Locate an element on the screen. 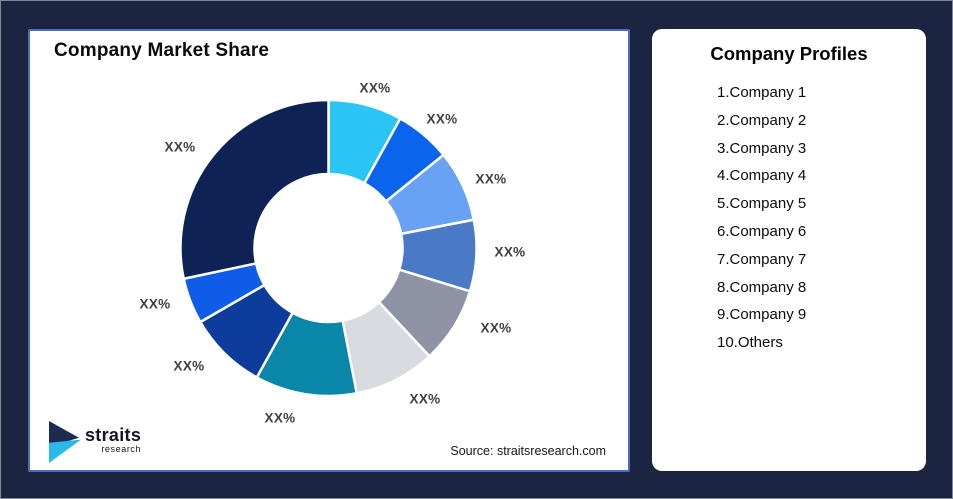  logo-straits-text: straits is located at coordinates (113, 435).